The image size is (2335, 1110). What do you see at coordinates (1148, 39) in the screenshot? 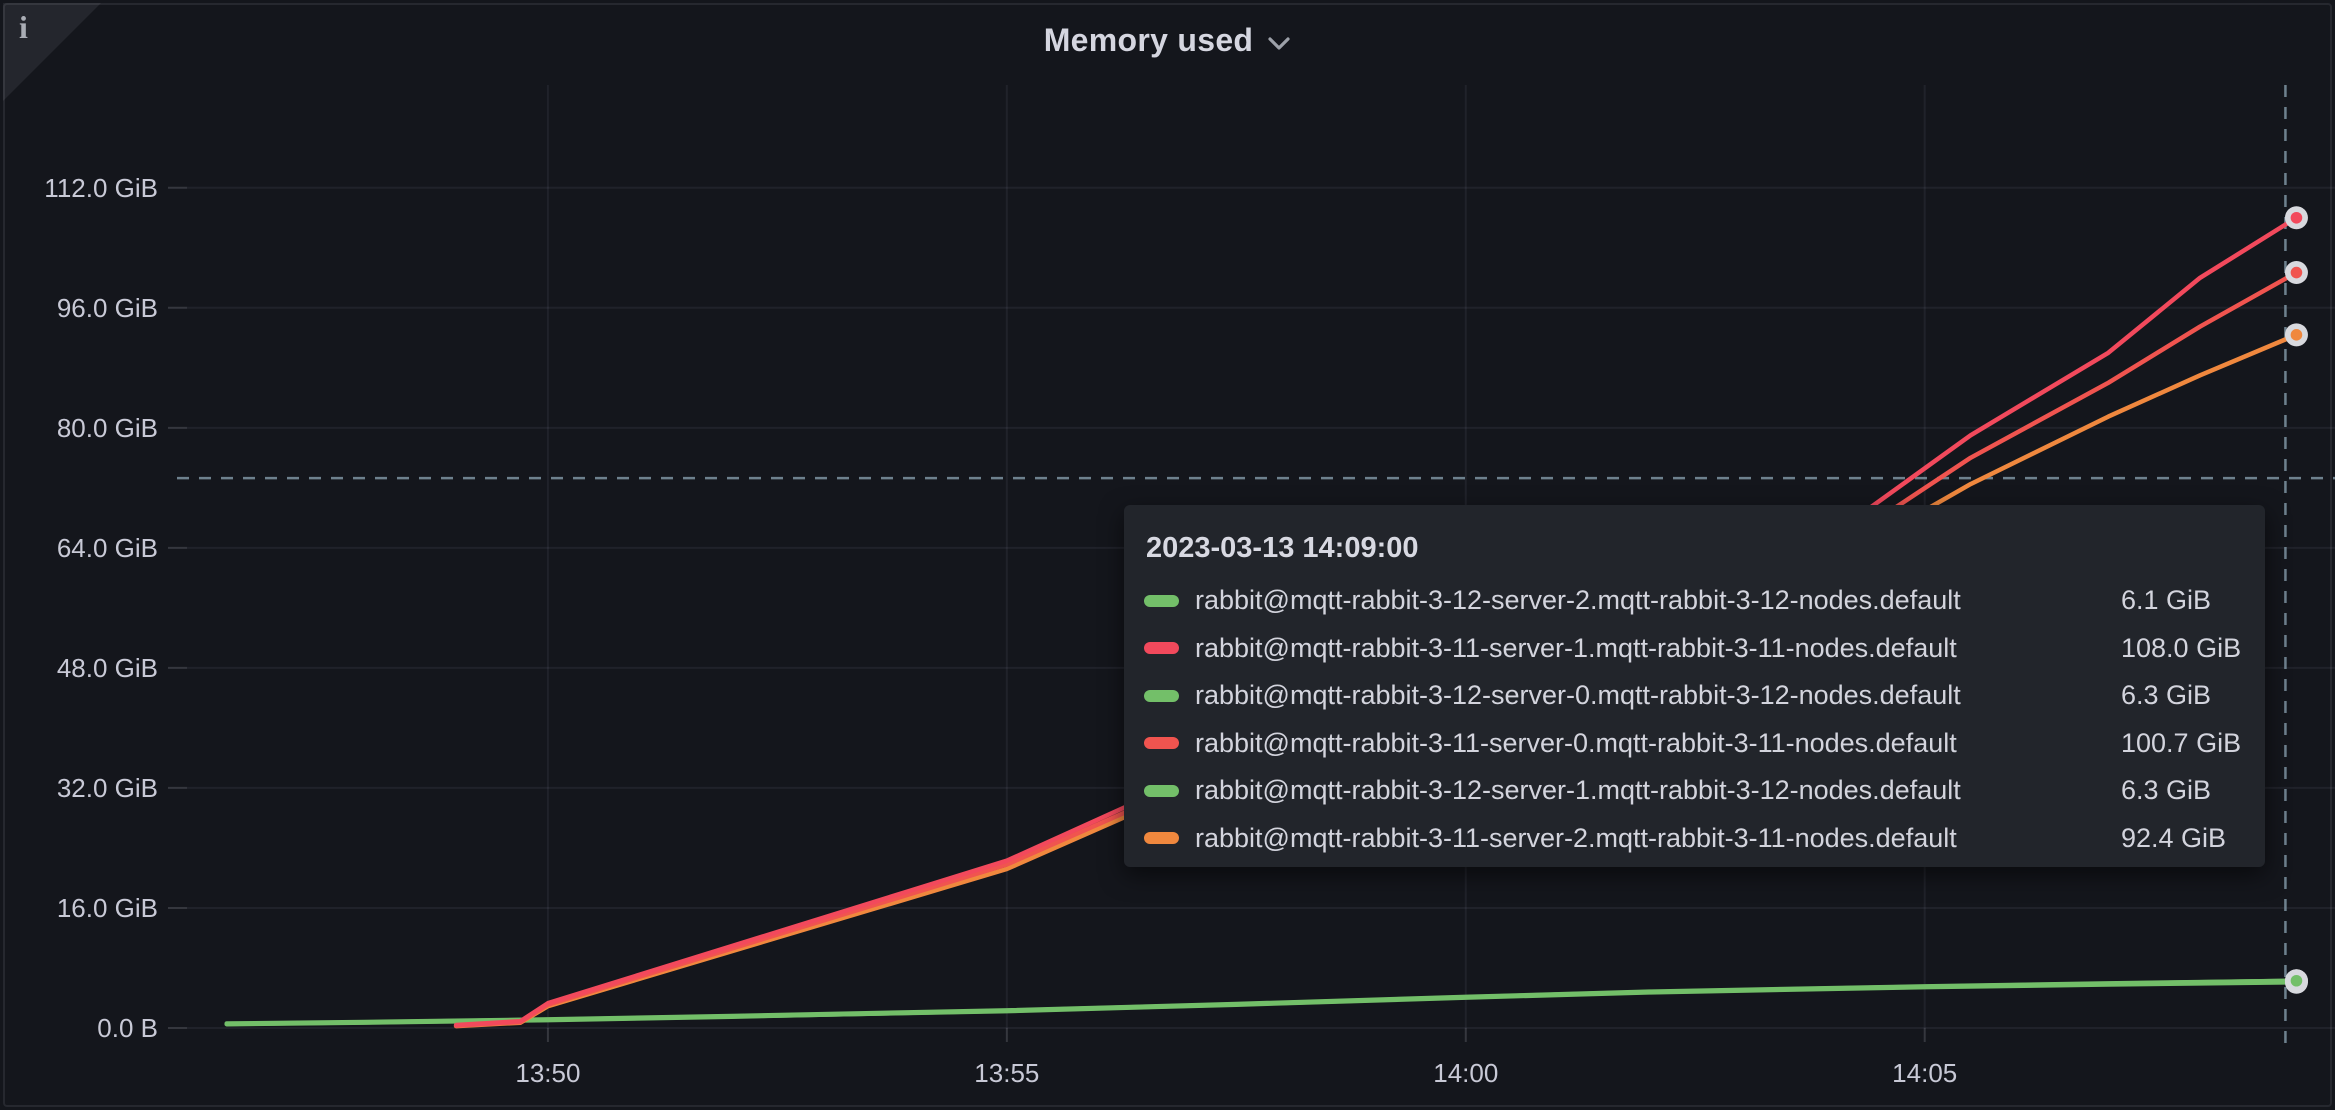
I see `panel-title: Memory used` at bounding box center [1148, 39].